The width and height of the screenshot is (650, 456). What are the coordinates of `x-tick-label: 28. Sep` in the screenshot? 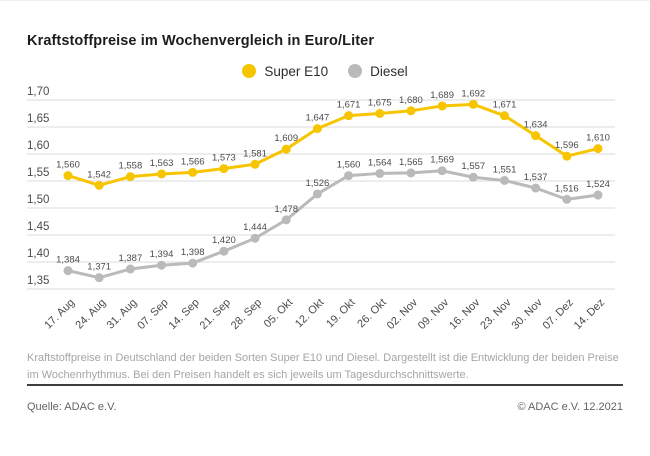 It's located at (246, 314).